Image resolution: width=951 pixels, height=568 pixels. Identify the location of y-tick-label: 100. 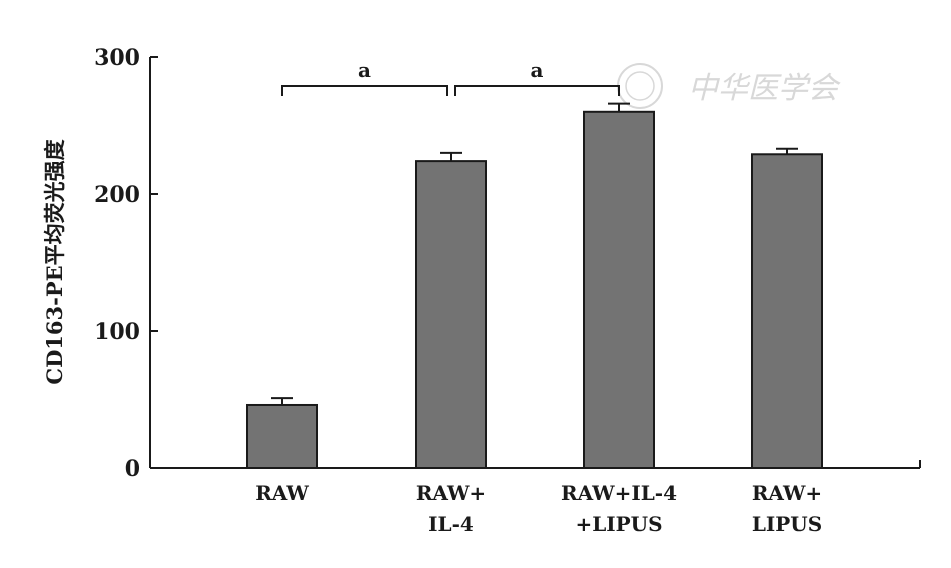
(117, 332).